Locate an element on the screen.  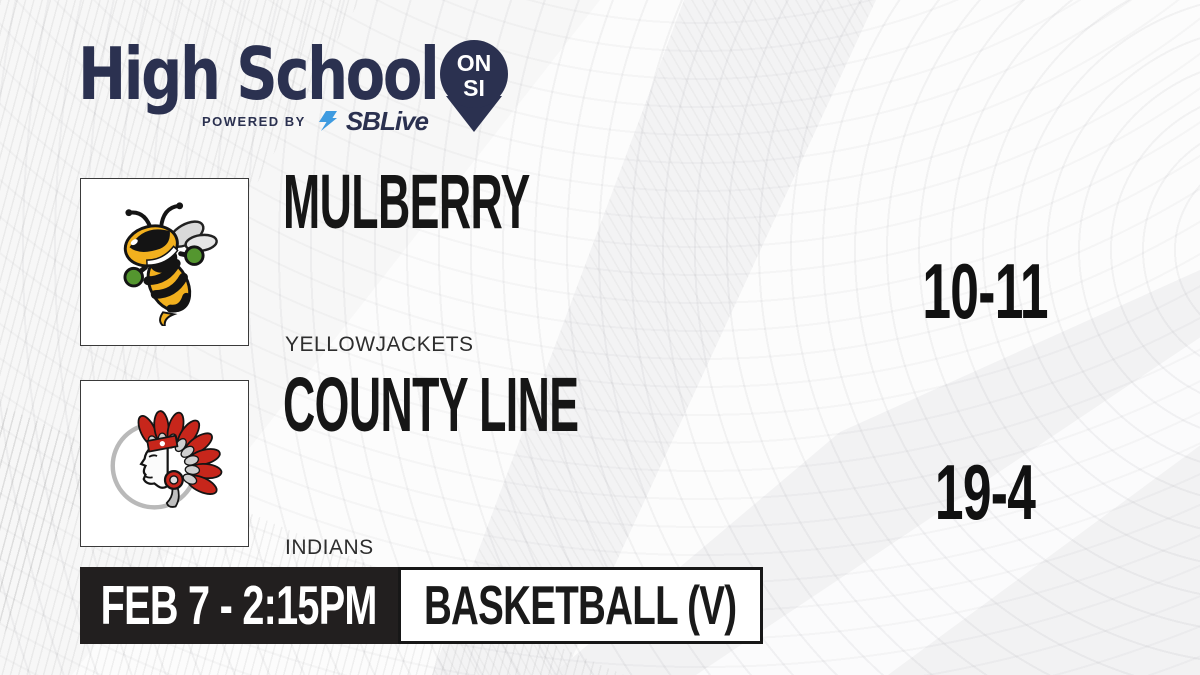
team2-logo-box is located at coordinates (164, 463).